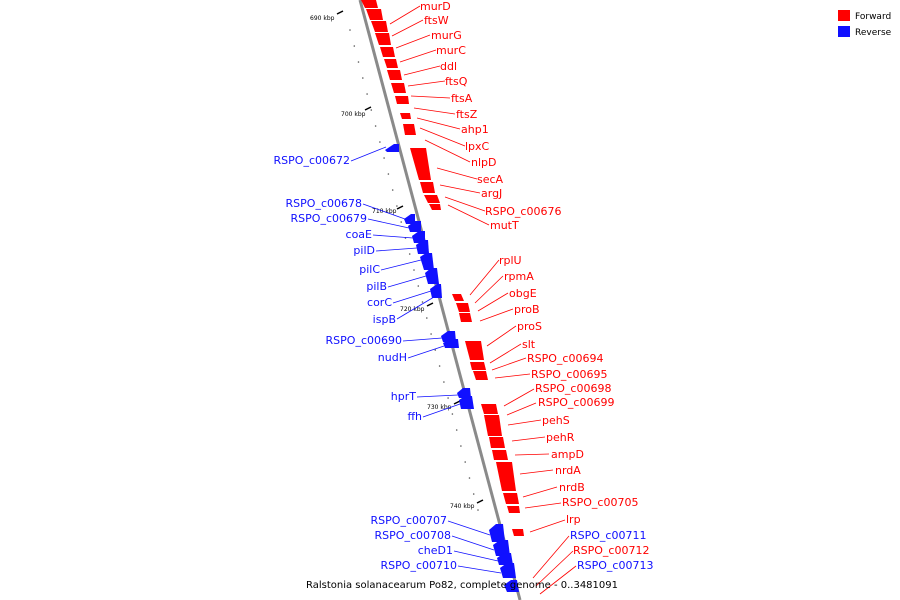 The width and height of the screenshot is (900, 600). Describe the element at coordinates (409, 520) in the screenshot. I see `gene-label-reverse: RSPO_c00707` at that location.